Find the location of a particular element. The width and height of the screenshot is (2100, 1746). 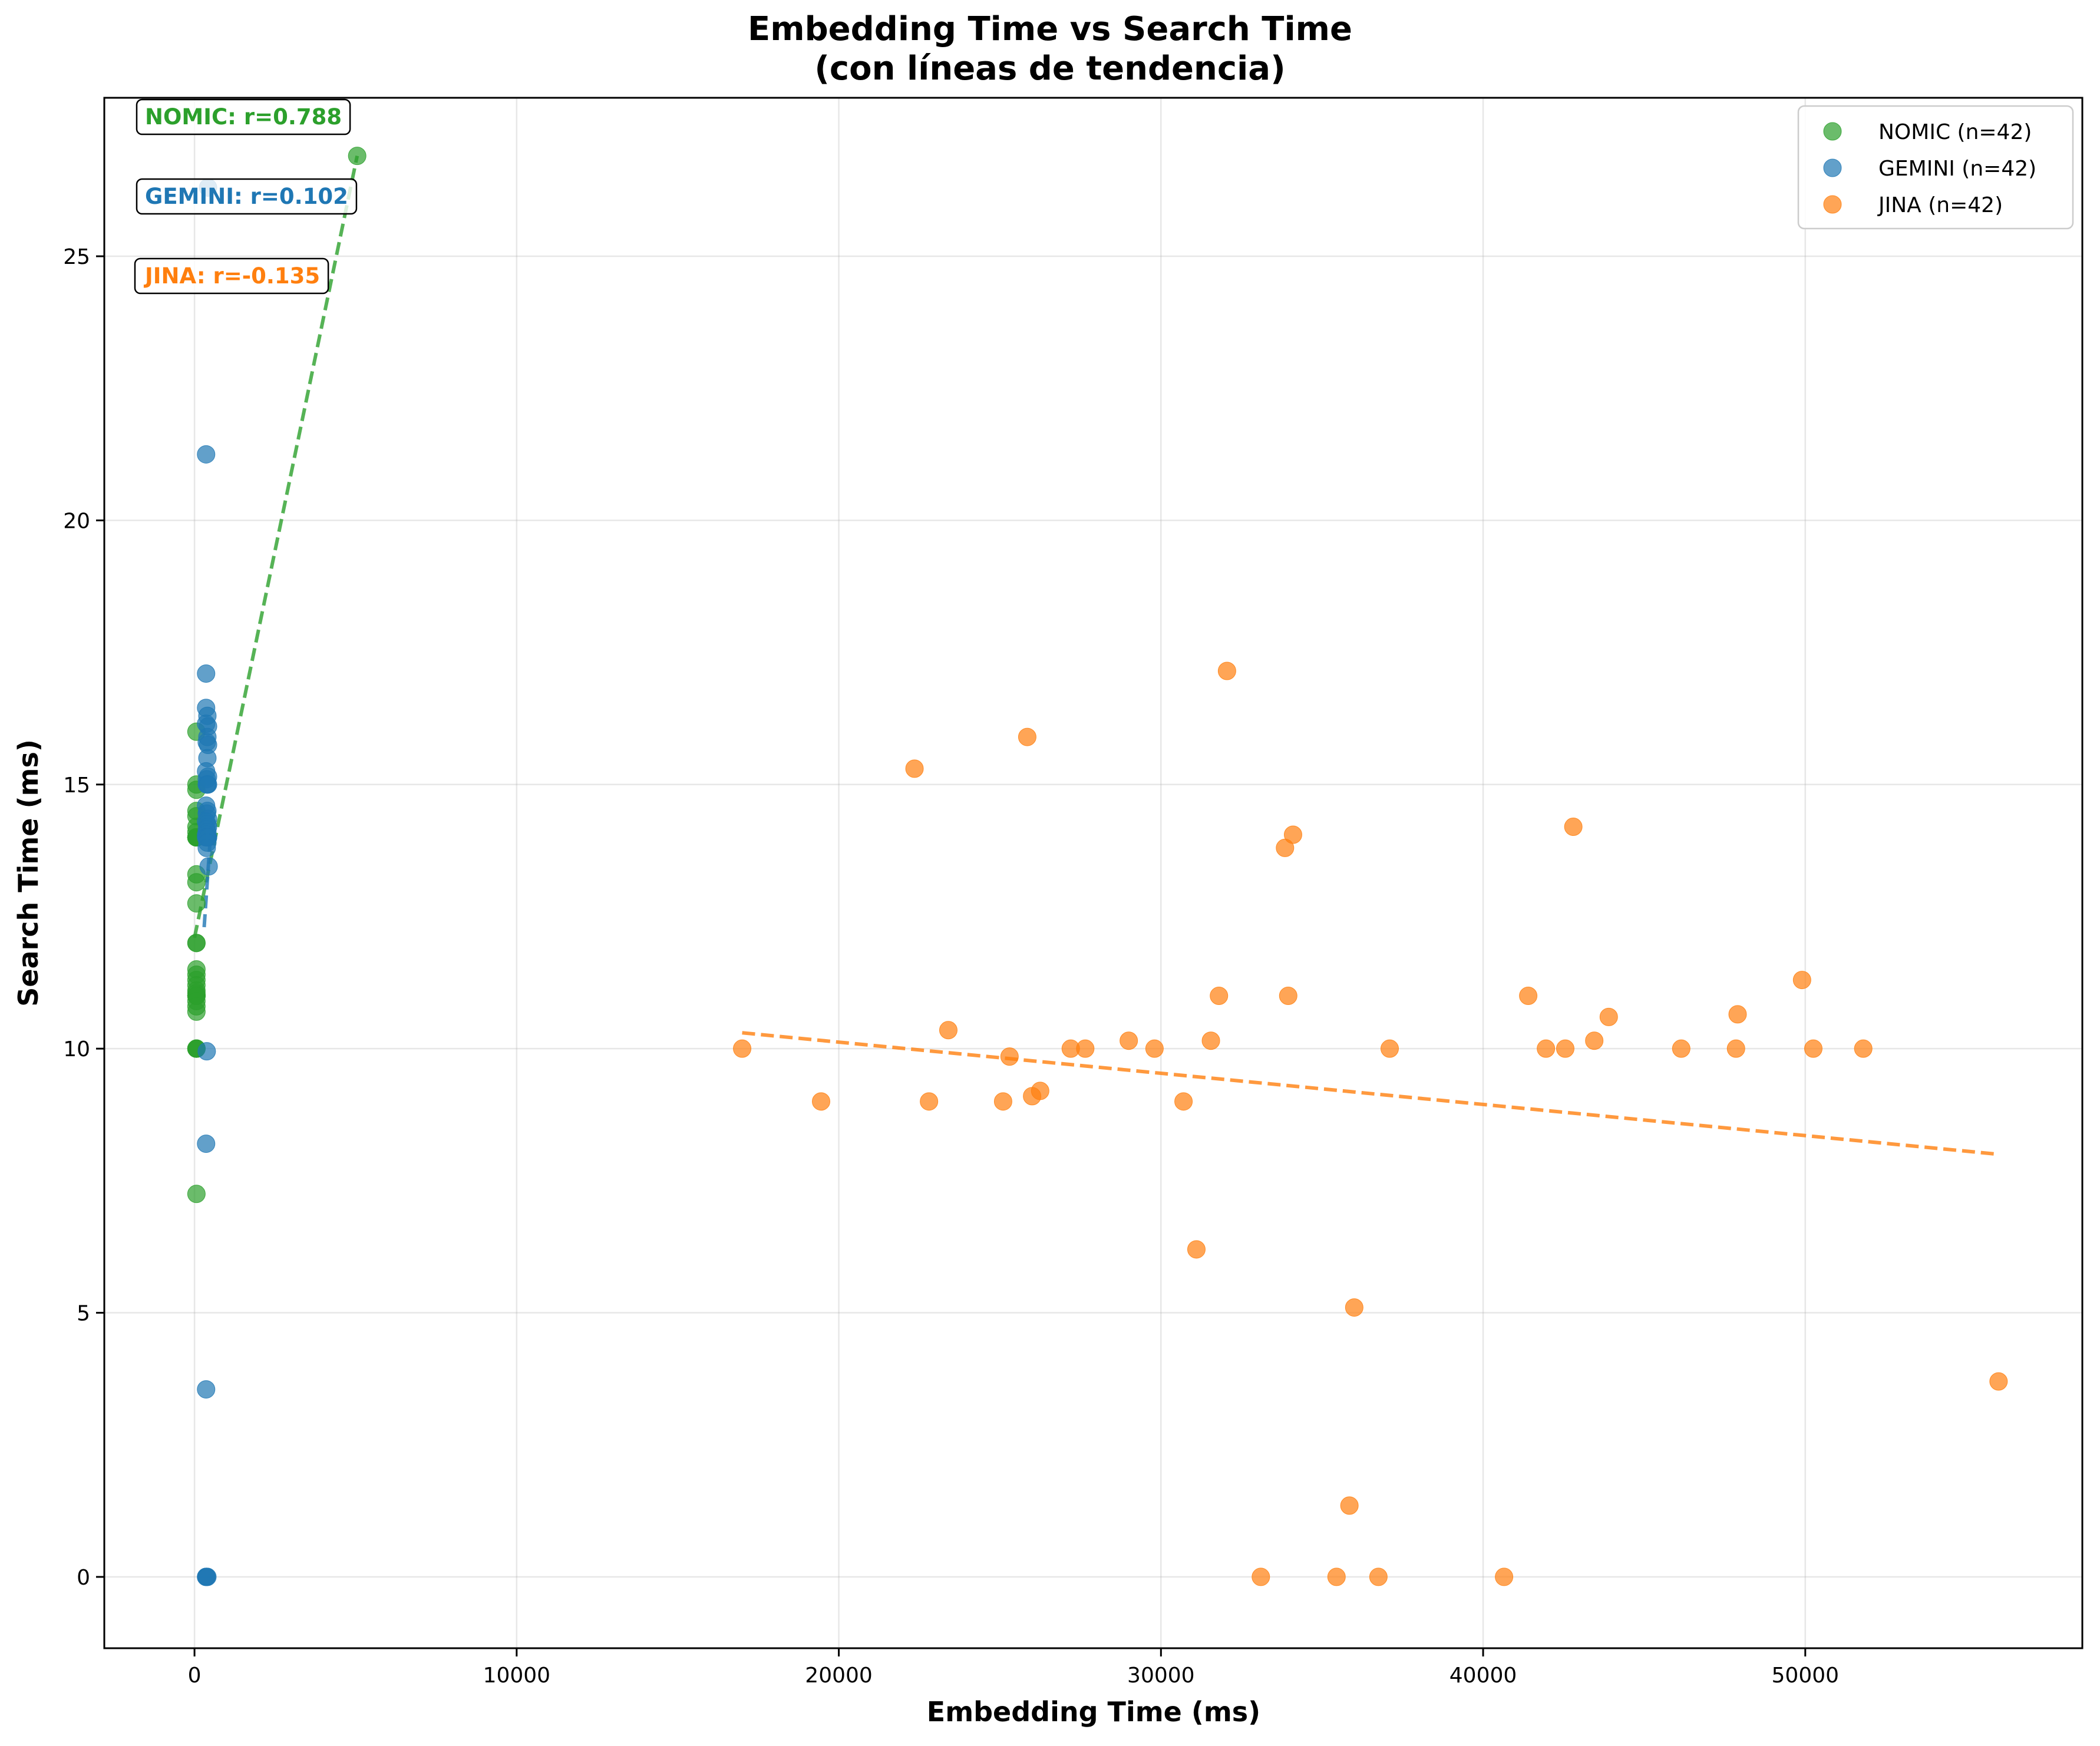

legend: NOMIC (n=42) GEMINI (n=42) JINA (n=42) is located at coordinates (1935, 167).